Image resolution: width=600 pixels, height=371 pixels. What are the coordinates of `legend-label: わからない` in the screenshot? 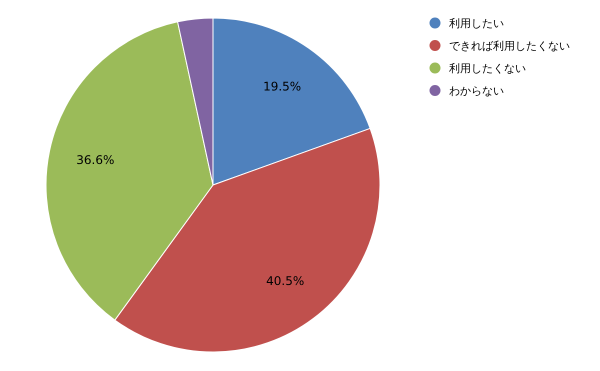 It's located at (476, 91).